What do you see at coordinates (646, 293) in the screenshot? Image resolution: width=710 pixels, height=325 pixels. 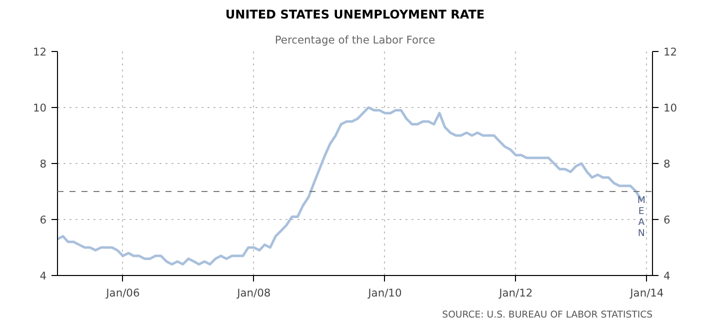 I see `x-tick-label: Jan/14` at bounding box center [646, 293].